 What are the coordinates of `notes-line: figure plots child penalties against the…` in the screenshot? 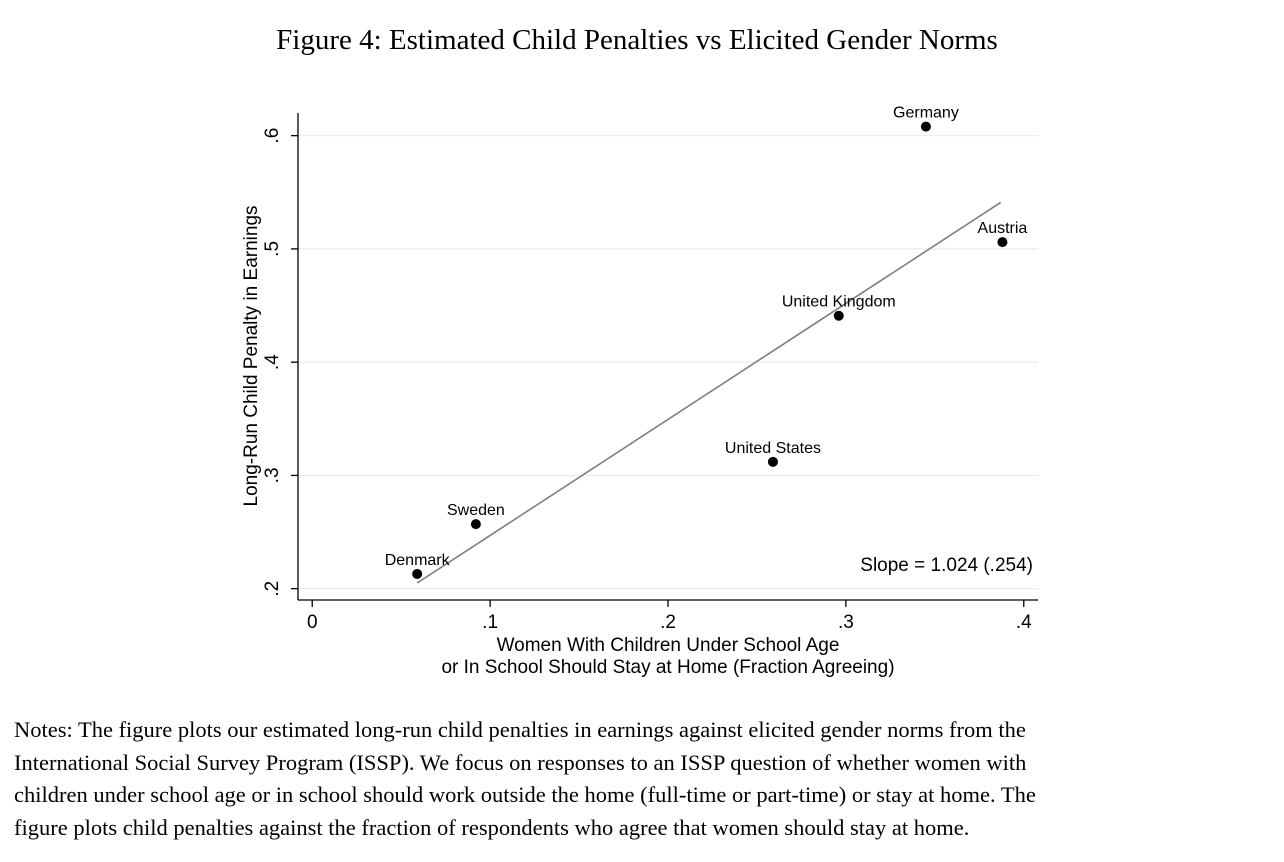 It's located at (492, 827).